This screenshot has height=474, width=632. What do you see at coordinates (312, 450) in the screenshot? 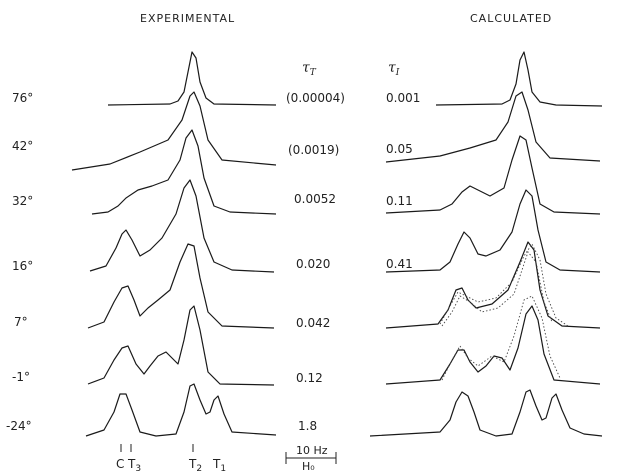
I see `scale-bar-label: 10 Hz` at bounding box center [312, 450].